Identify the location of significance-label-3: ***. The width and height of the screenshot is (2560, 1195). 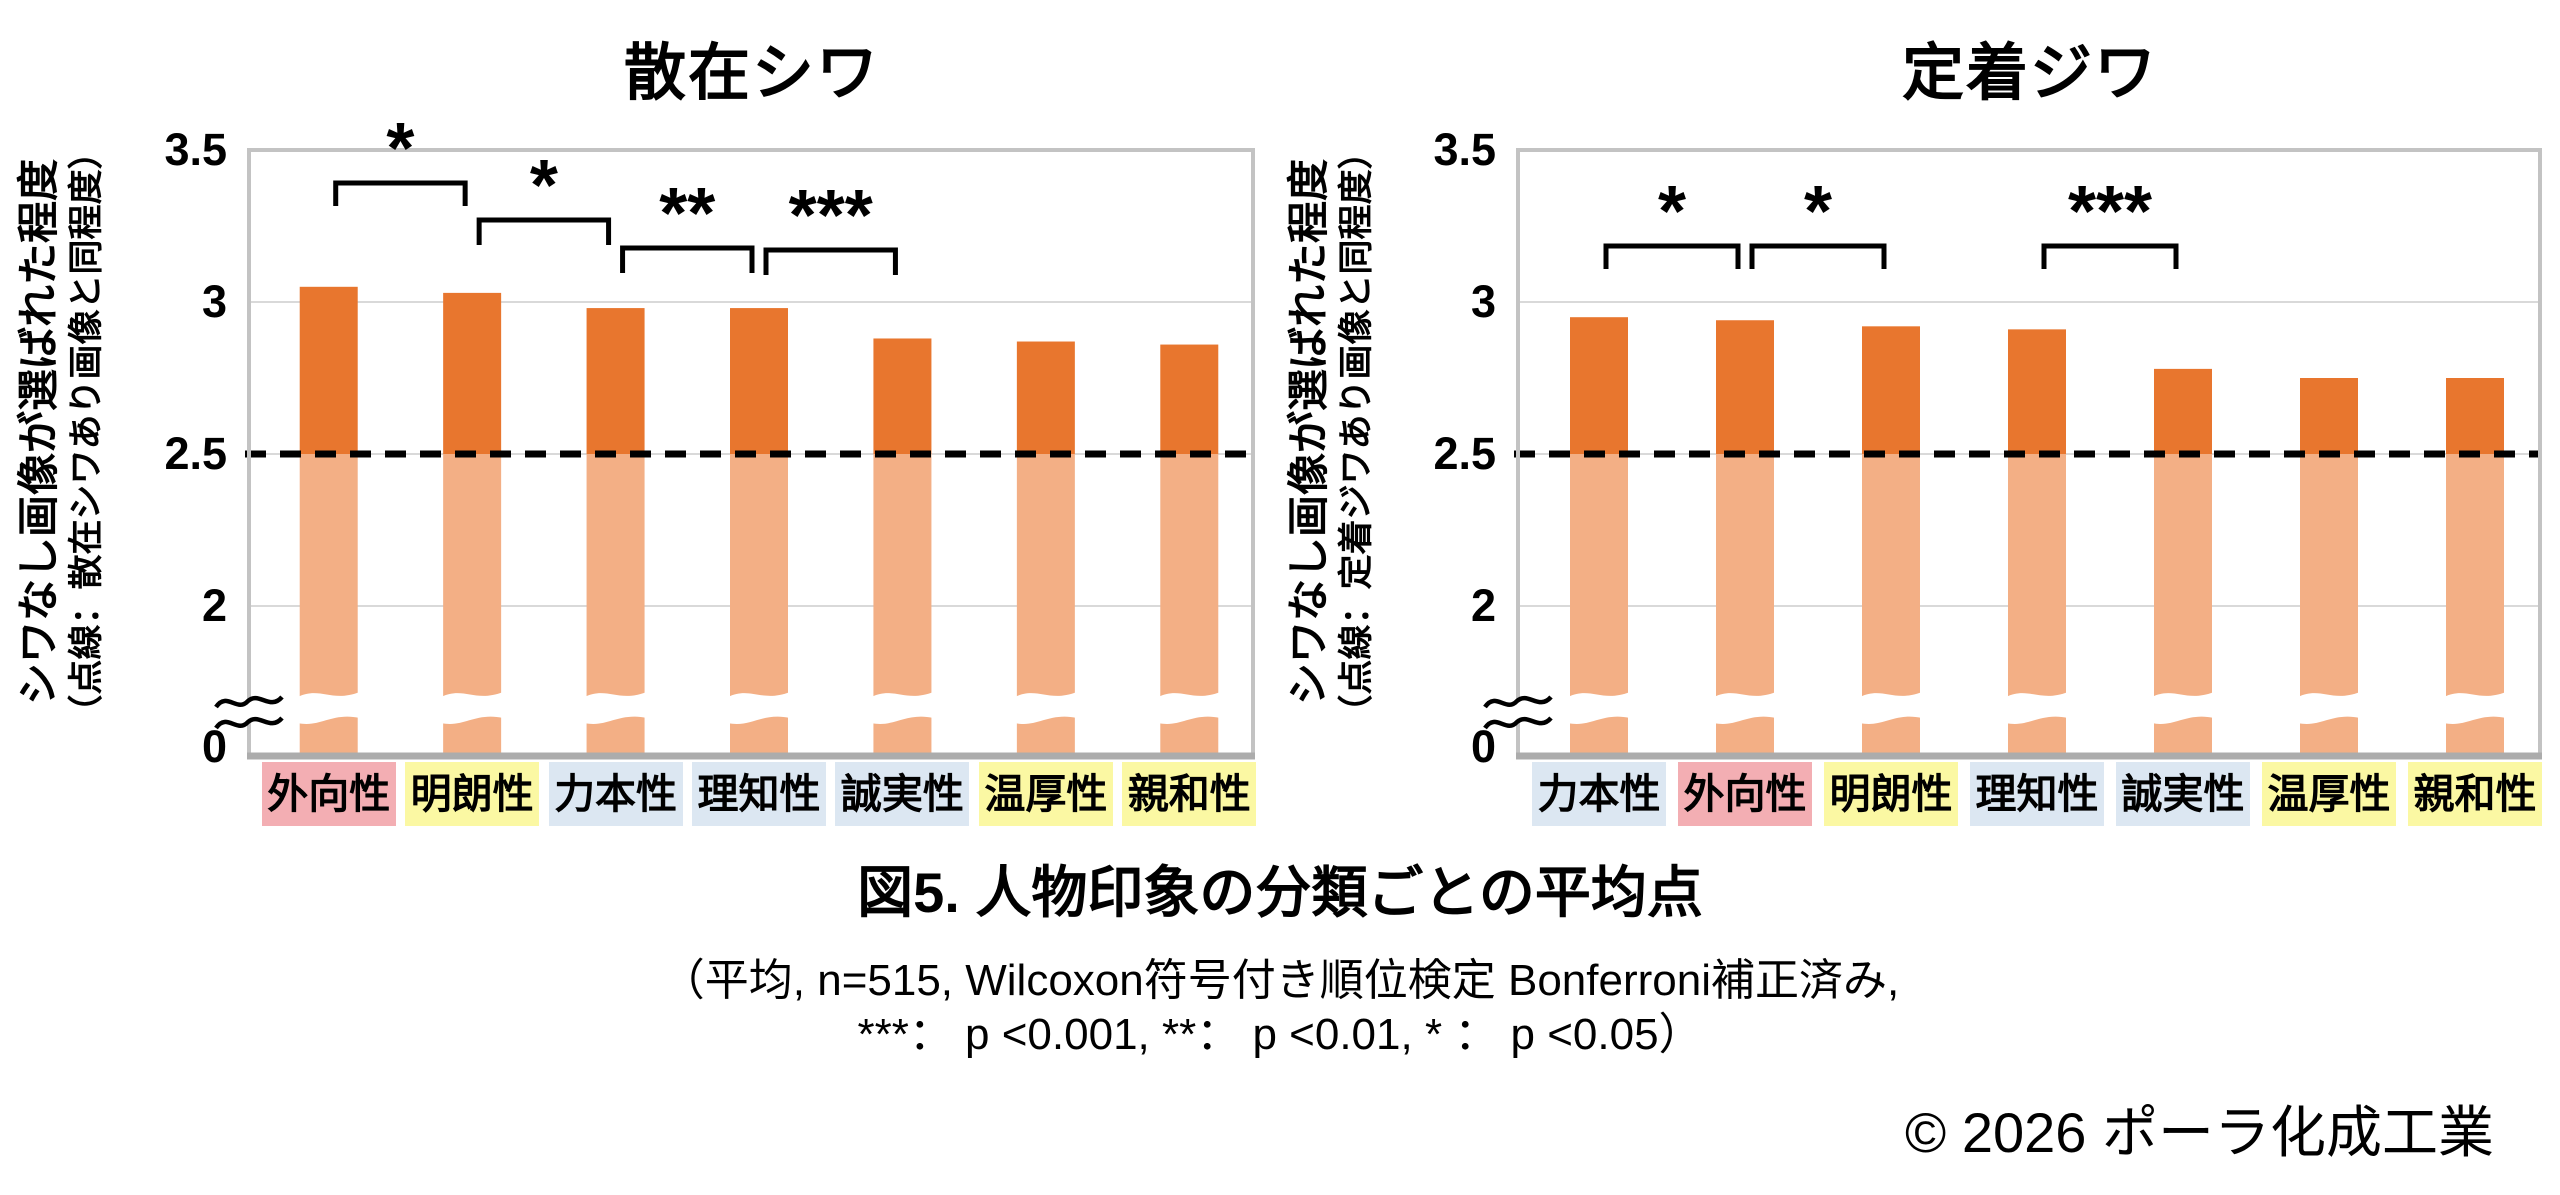
(831, 216).